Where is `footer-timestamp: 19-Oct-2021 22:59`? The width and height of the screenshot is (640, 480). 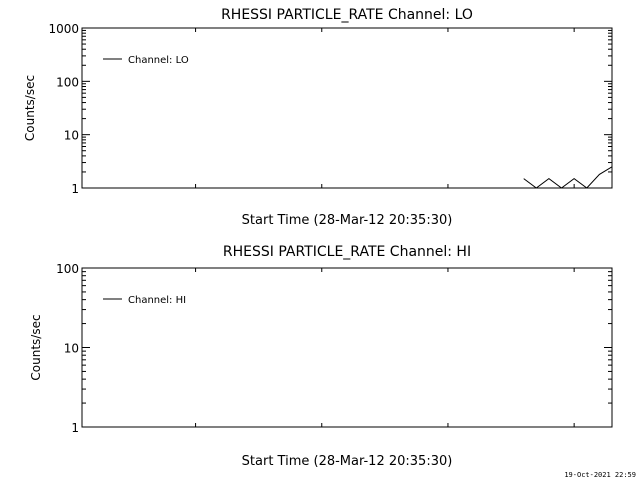 footer-timestamp: 19-Oct-2021 22:59 is located at coordinates (600, 475).